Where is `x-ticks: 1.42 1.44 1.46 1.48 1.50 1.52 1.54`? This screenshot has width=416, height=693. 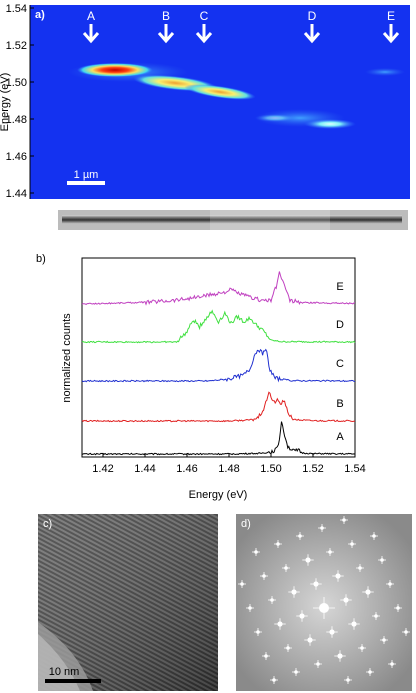 x-ticks: 1.42 1.44 1.46 1.48 1.50 1.52 1.54 is located at coordinates (229, 464).